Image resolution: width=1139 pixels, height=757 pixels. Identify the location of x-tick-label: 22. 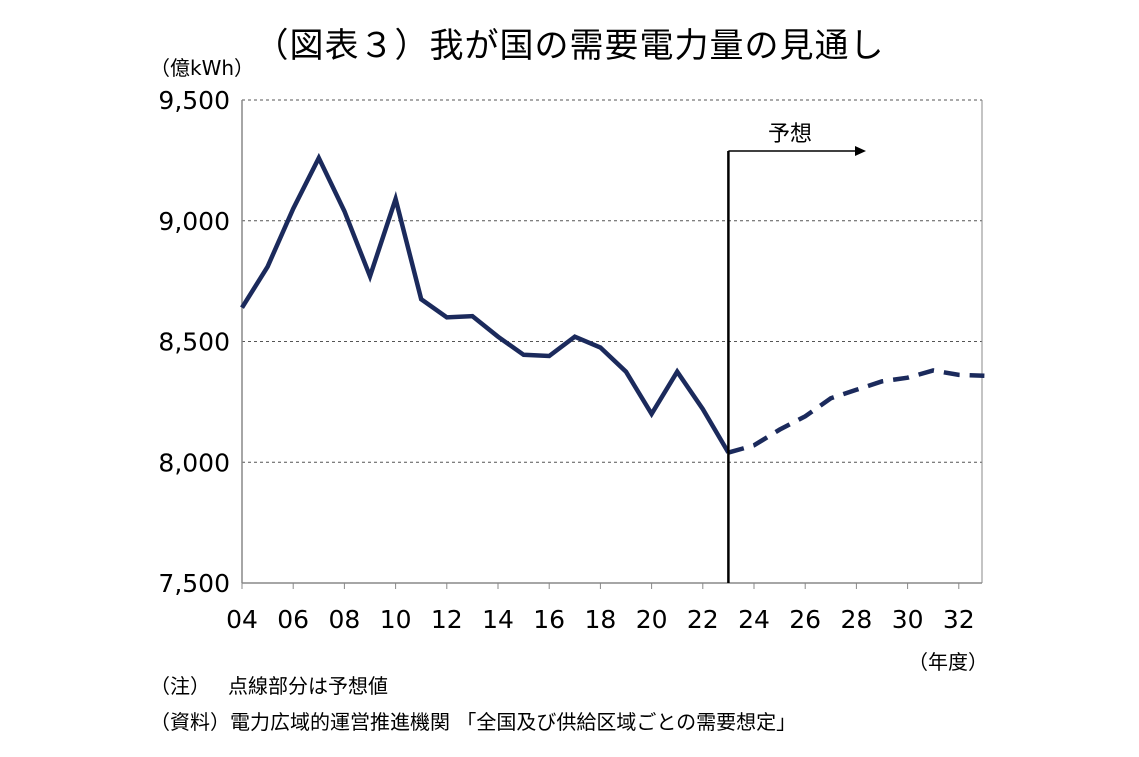
(703, 619).